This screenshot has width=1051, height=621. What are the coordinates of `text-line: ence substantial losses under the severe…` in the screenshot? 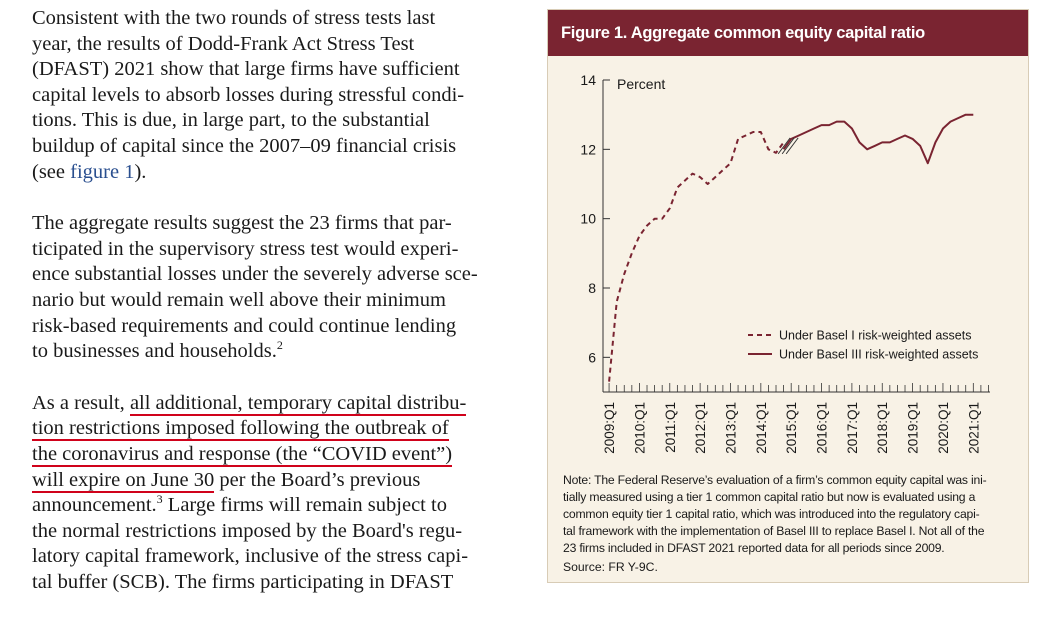 It's located at (255, 274).